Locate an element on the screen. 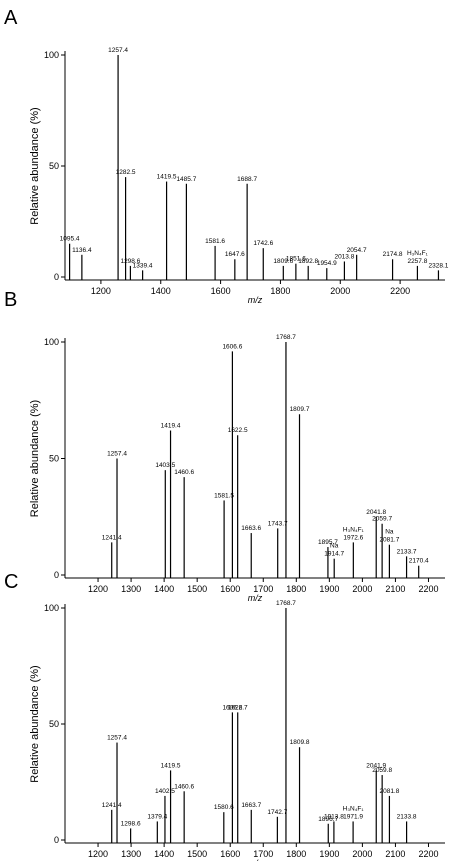 The width and height of the screenshot is (454, 861). peak-label: 1914.7 is located at coordinates (334, 554).